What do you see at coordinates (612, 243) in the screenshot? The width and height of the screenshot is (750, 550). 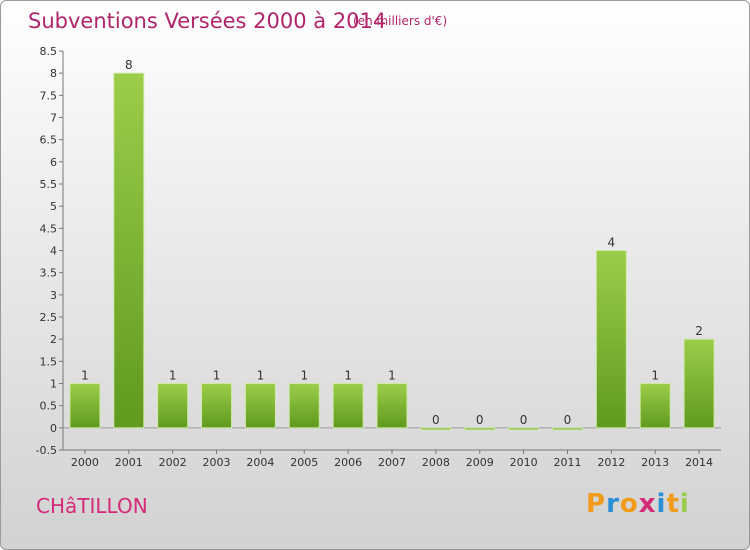 I see `bar-value-label: 4` at bounding box center [612, 243].